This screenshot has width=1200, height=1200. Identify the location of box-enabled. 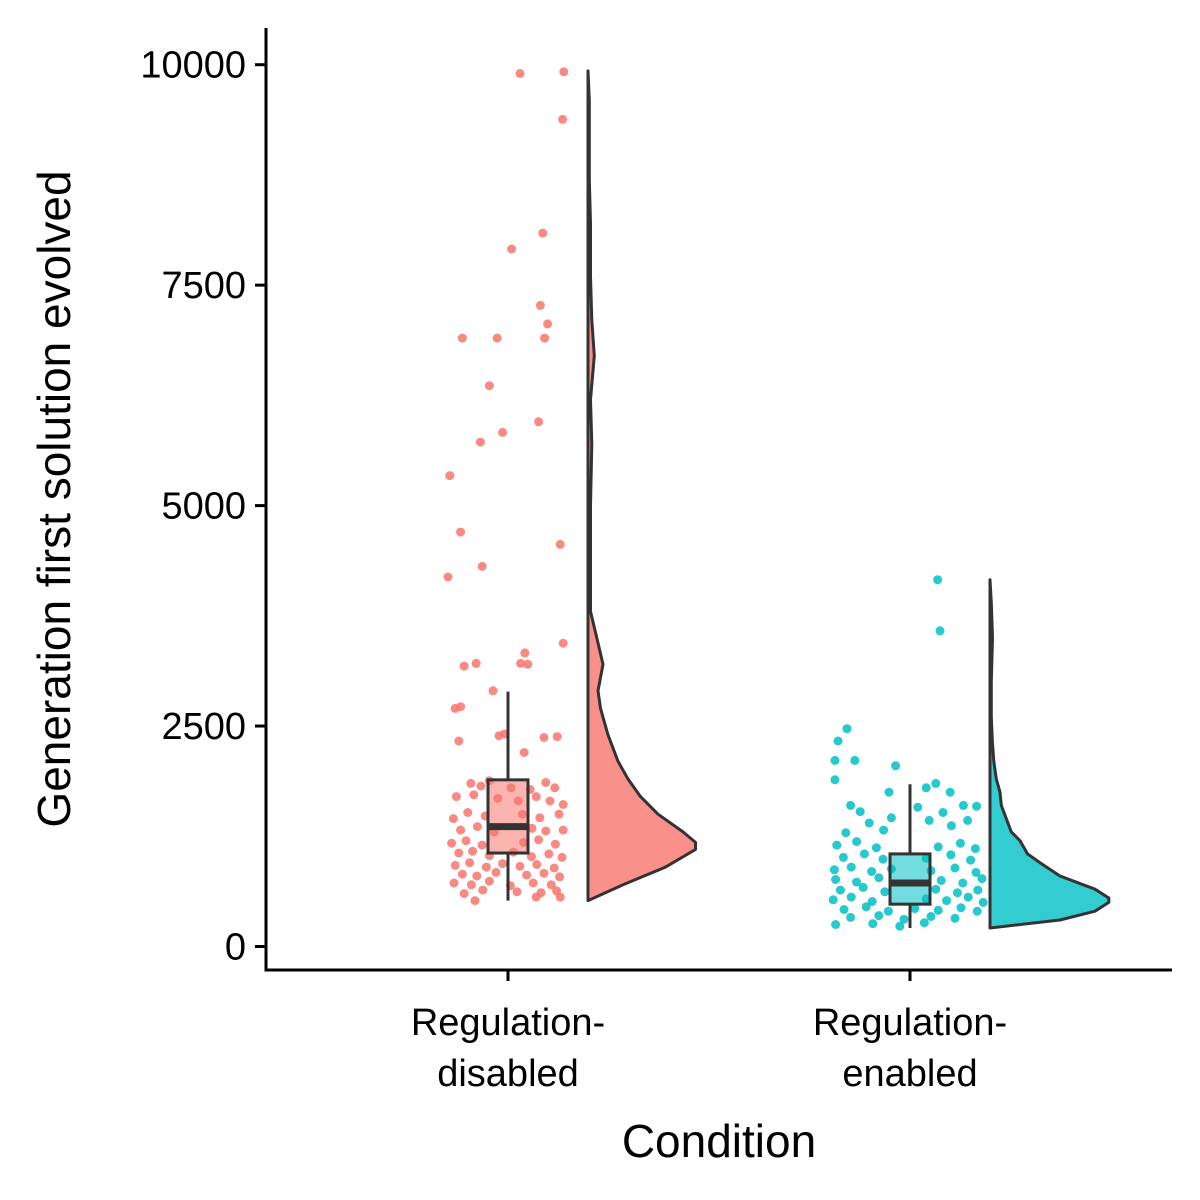
(910, 879).